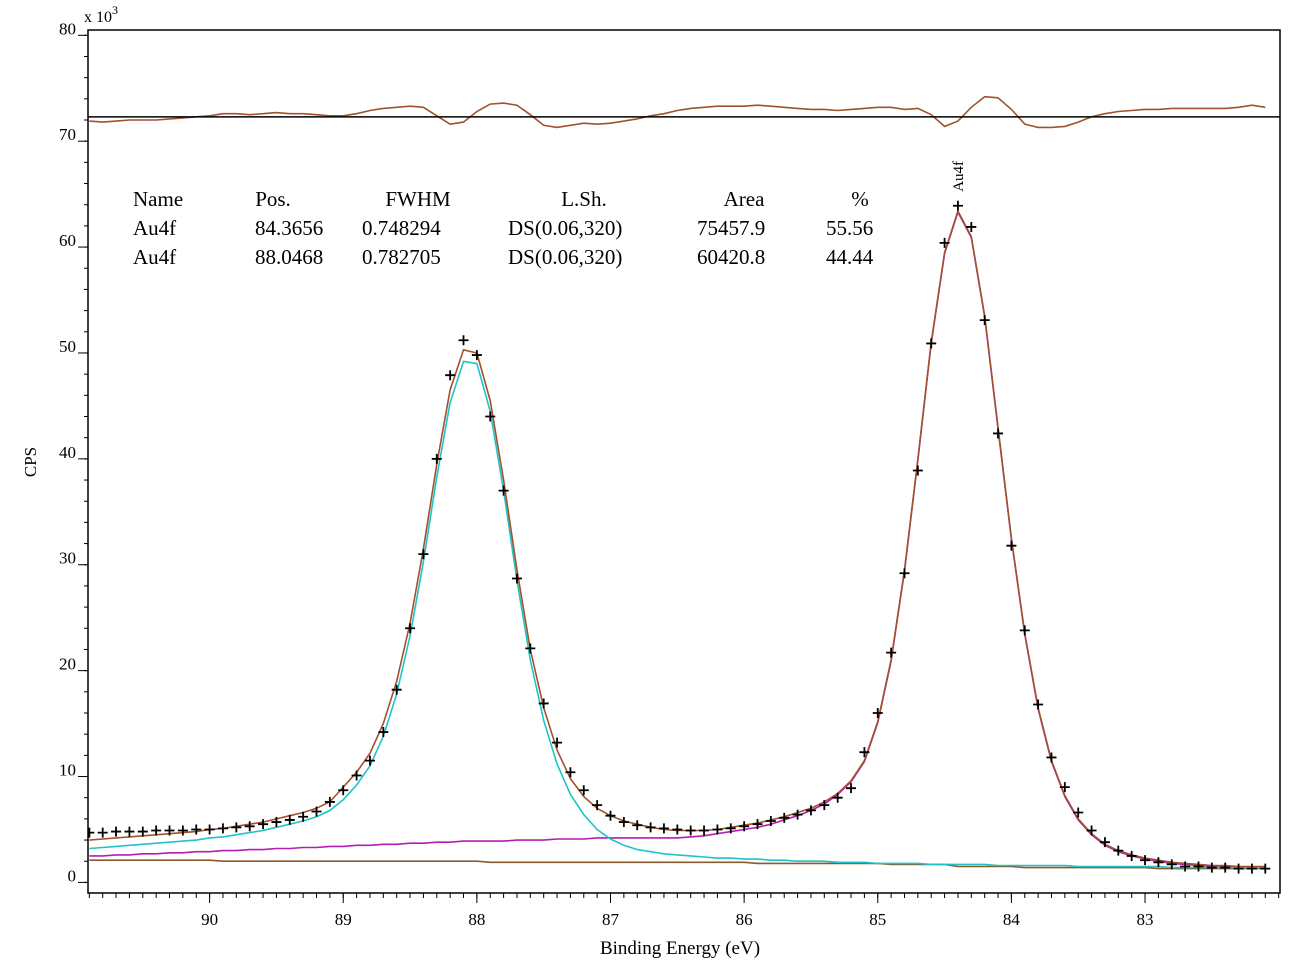 The height and width of the screenshot is (966, 1298). I want to click on table-cell: 88.0468, so click(289, 257).